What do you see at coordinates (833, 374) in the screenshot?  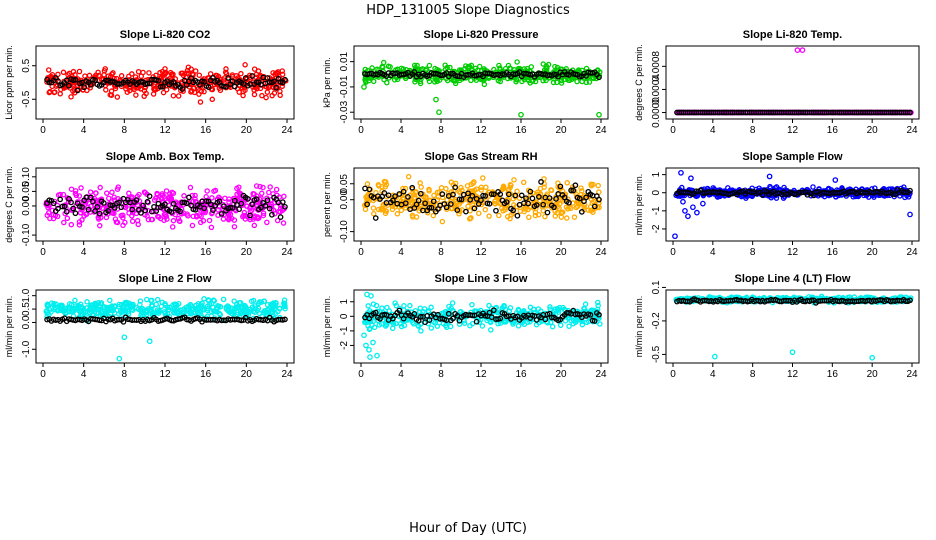 I see `x-tick-label: 16` at bounding box center [833, 374].